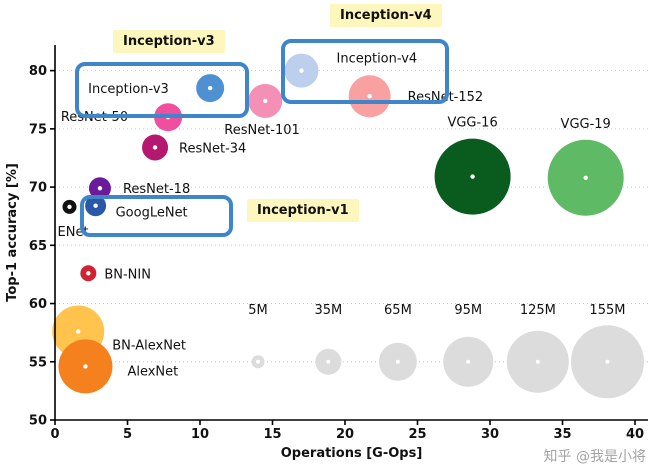  Describe the element at coordinates (169, 41) in the screenshot. I see `highlight-label-inception-v3: Inception-v3` at that location.